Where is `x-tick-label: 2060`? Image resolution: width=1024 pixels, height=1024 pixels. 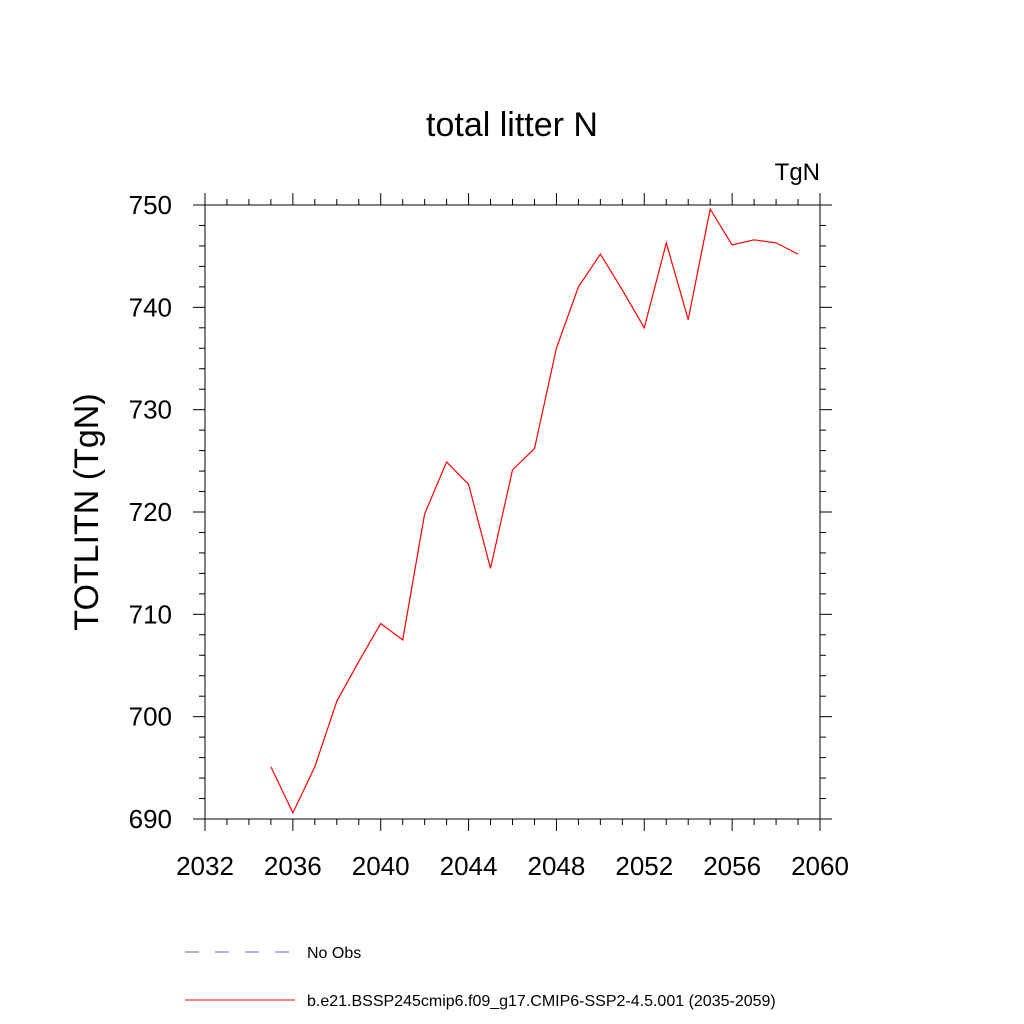
x-tick-label: 2060 is located at coordinates (820, 866).